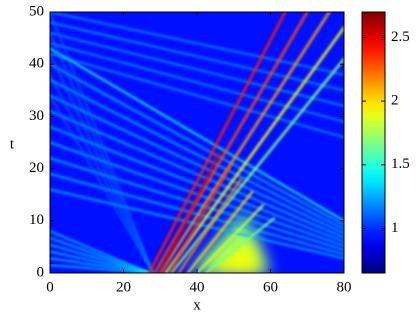  I want to click on x-axis-label: x, so click(197, 305).